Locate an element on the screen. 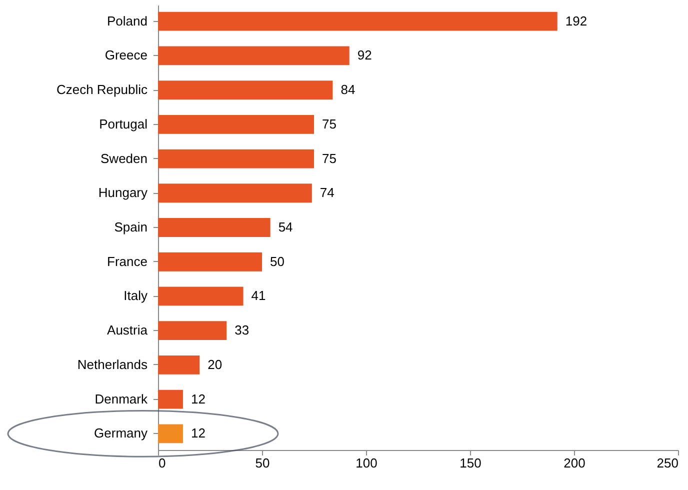  y-tick-label: Greece is located at coordinates (126, 55).